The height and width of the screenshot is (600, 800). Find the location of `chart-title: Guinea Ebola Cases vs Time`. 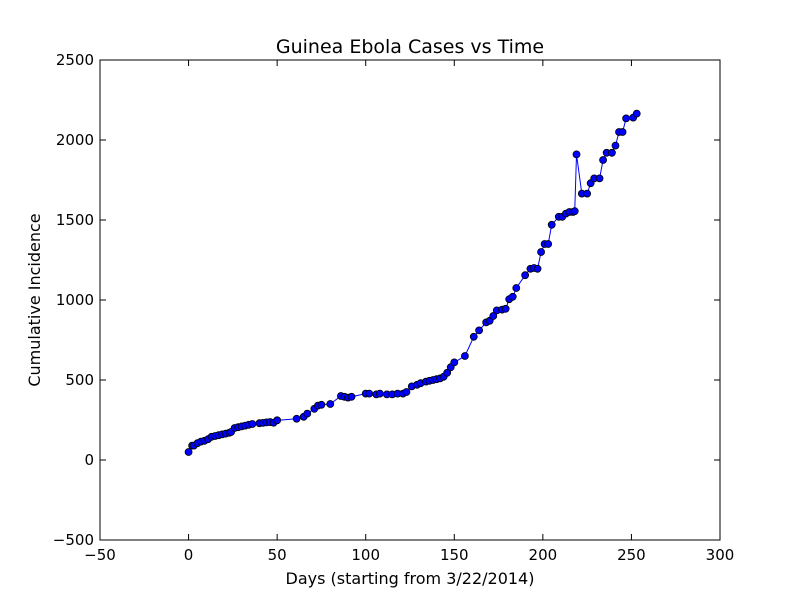

chart-title: Guinea Ebola Cases vs Time is located at coordinates (410, 47).